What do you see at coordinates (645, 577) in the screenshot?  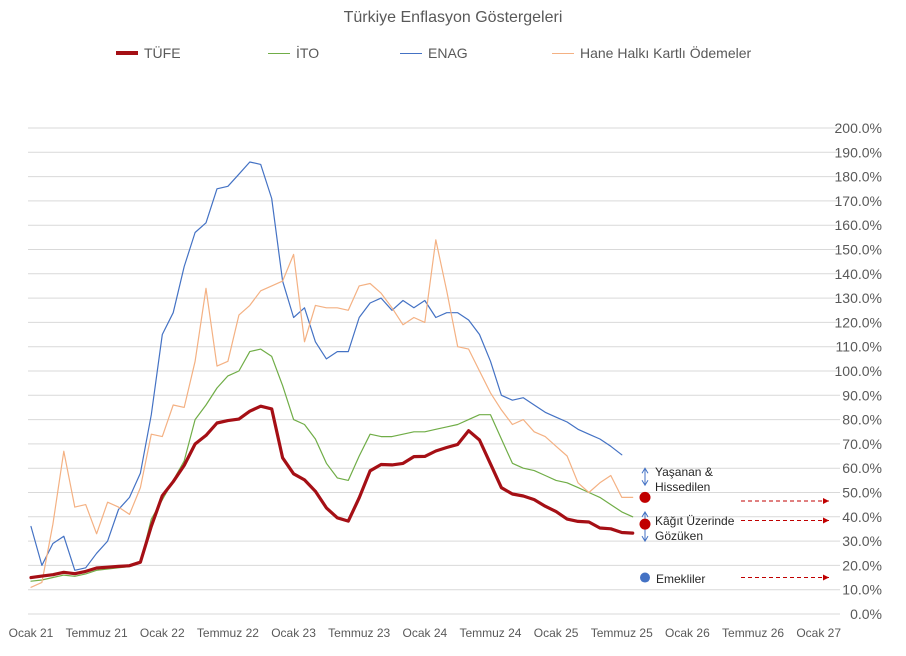 I see `annotation-emekliler-marker` at bounding box center [645, 577].